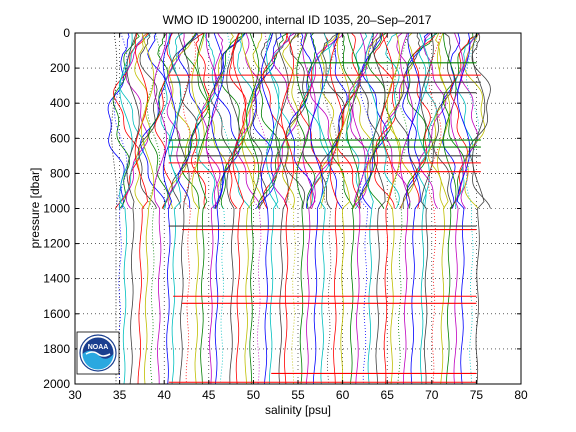 The width and height of the screenshot is (576, 432). I want to click on x-tick-labels: 30 35 40 45 50 55 60 65 70 75 80, so click(298, 395).